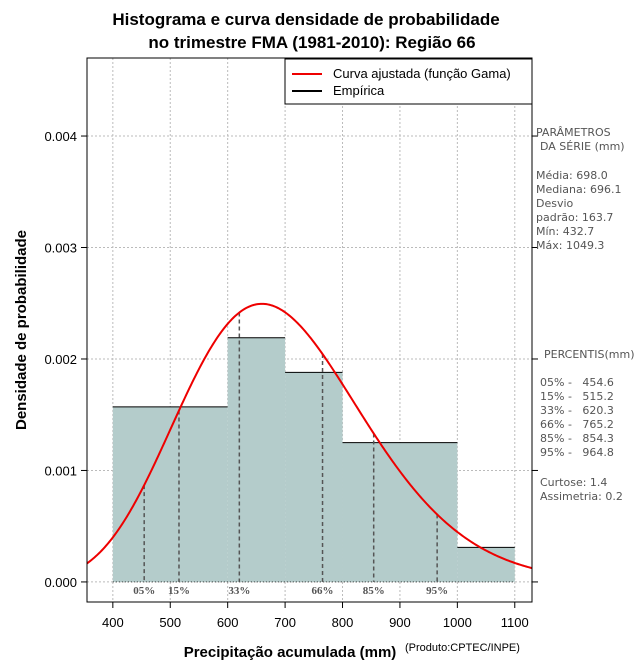 This screenshot has width=640, height=660. I want to click on param-sd: padrão: 163.7, so click(574, 217).